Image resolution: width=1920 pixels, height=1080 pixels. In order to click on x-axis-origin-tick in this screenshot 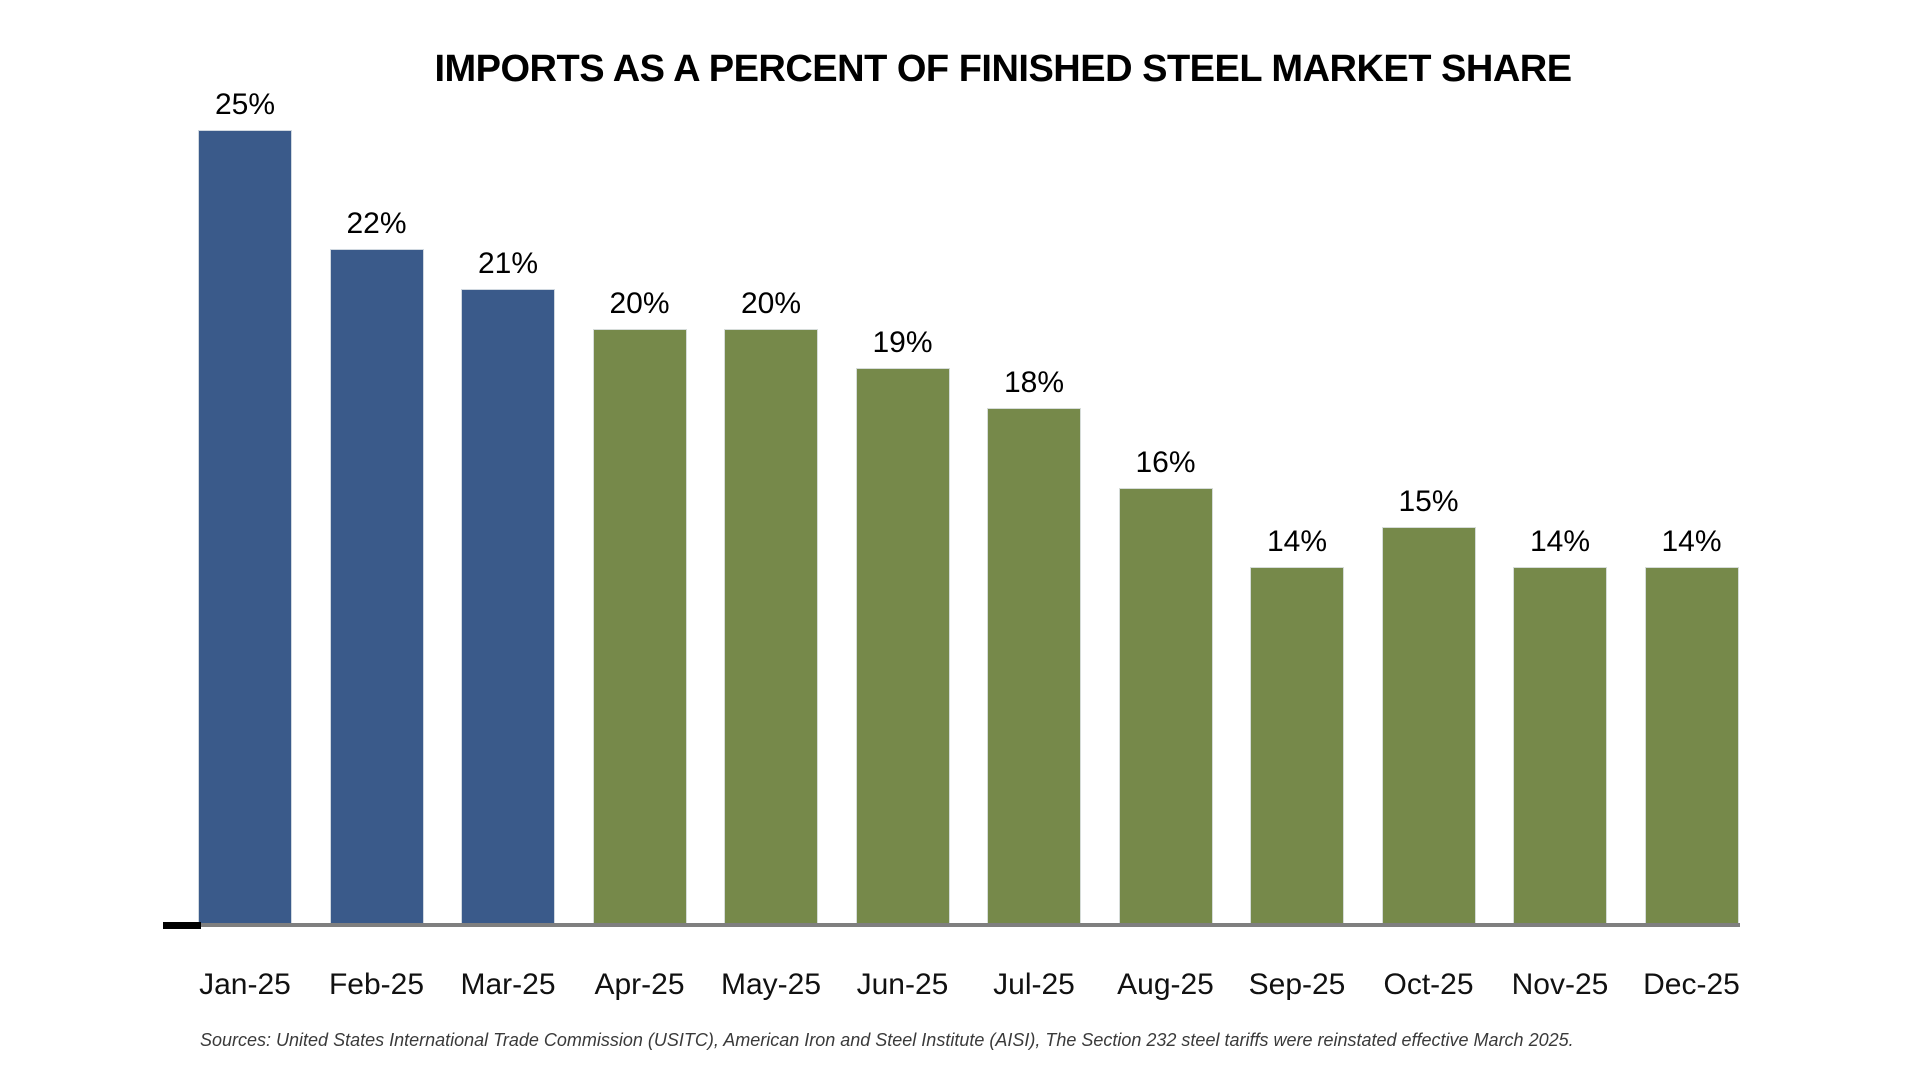, I will do `click(182, 925)`.